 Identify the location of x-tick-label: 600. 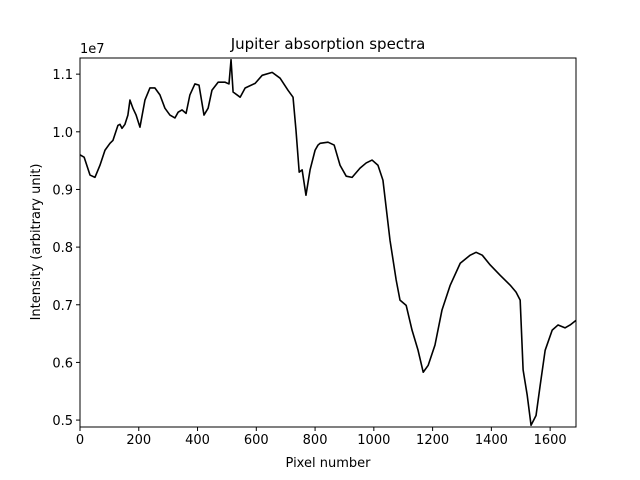
(256, 440).